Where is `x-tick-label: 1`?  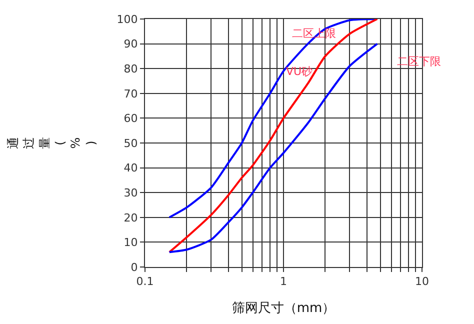 x-tick-label: 1 is located at coordinates (283, 281).